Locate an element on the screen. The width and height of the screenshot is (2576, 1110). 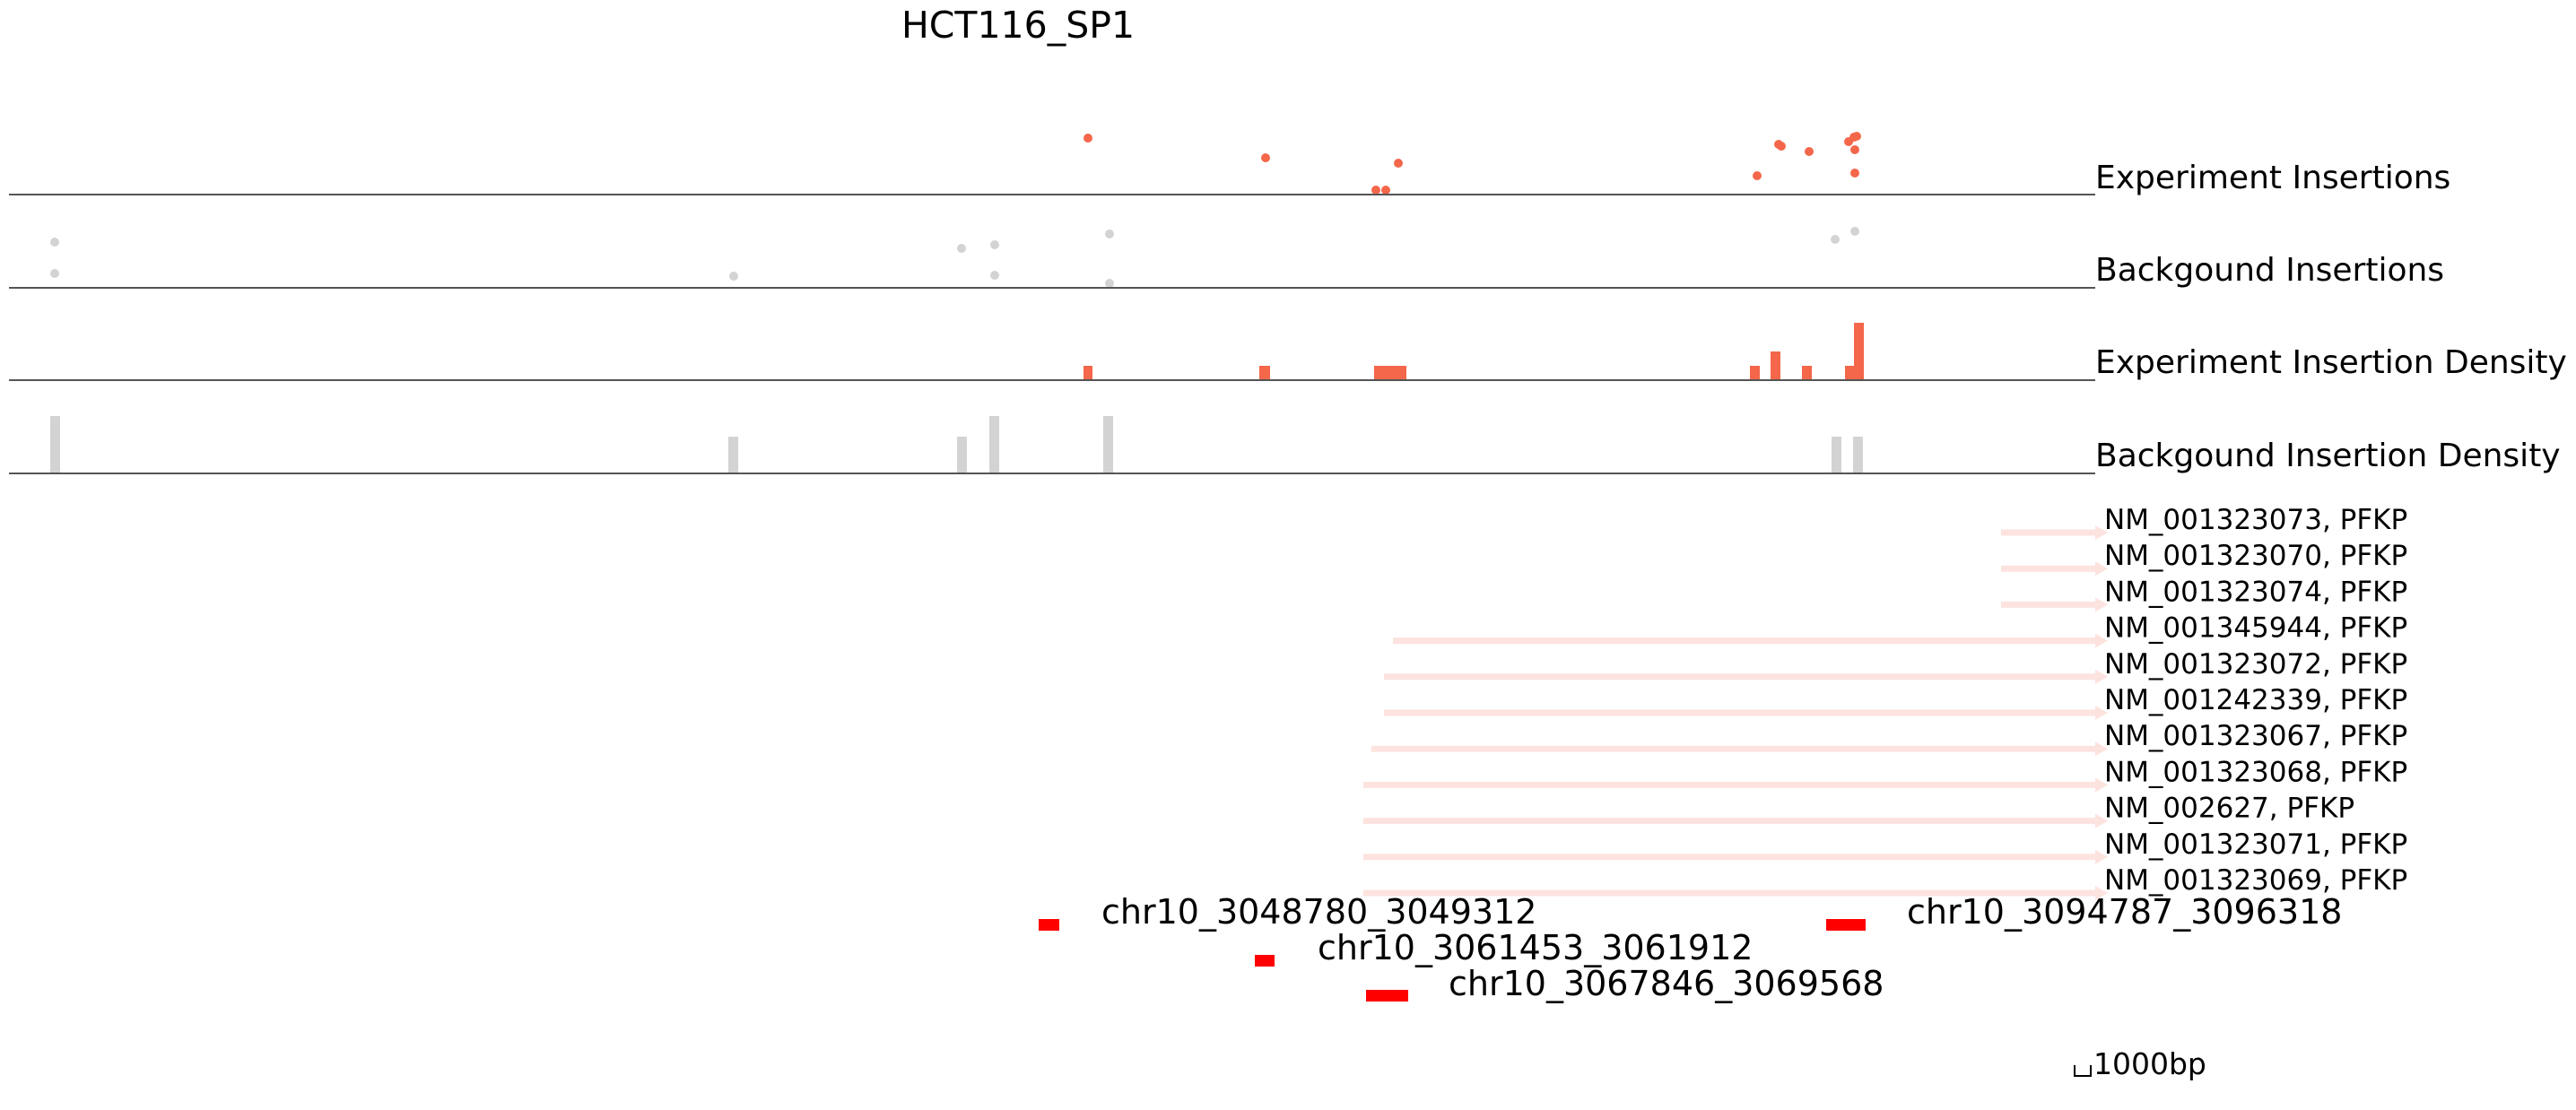
peak-label: chr10_3061453_3061912 is located at coordinates (1535, 947).